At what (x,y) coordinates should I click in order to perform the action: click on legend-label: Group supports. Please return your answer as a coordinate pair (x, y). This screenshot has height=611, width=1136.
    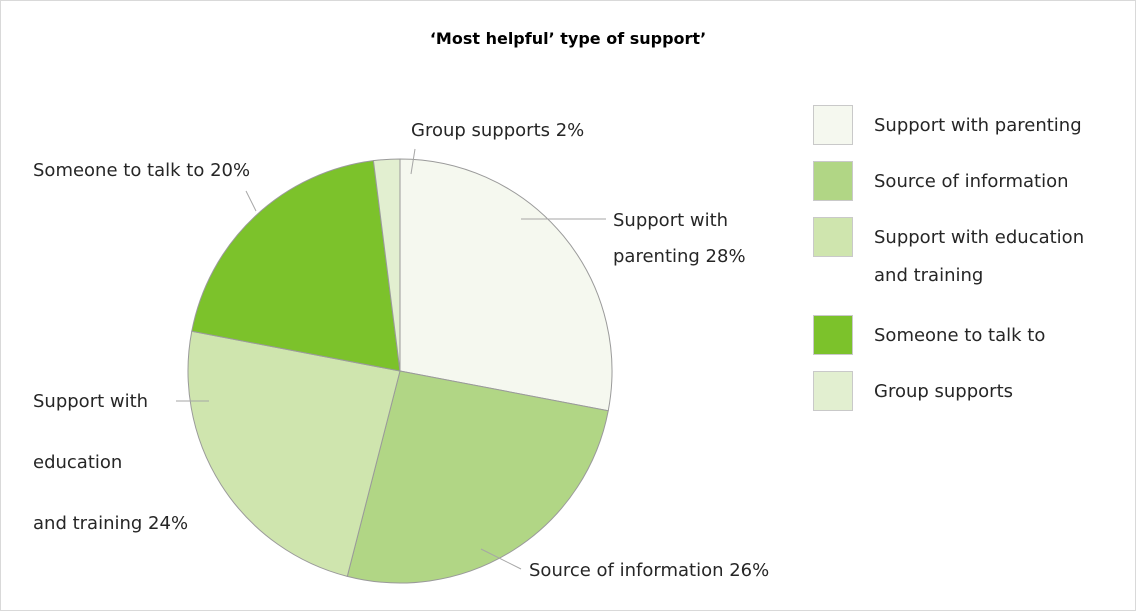
    Looking at the image, I should click on (944, 391).